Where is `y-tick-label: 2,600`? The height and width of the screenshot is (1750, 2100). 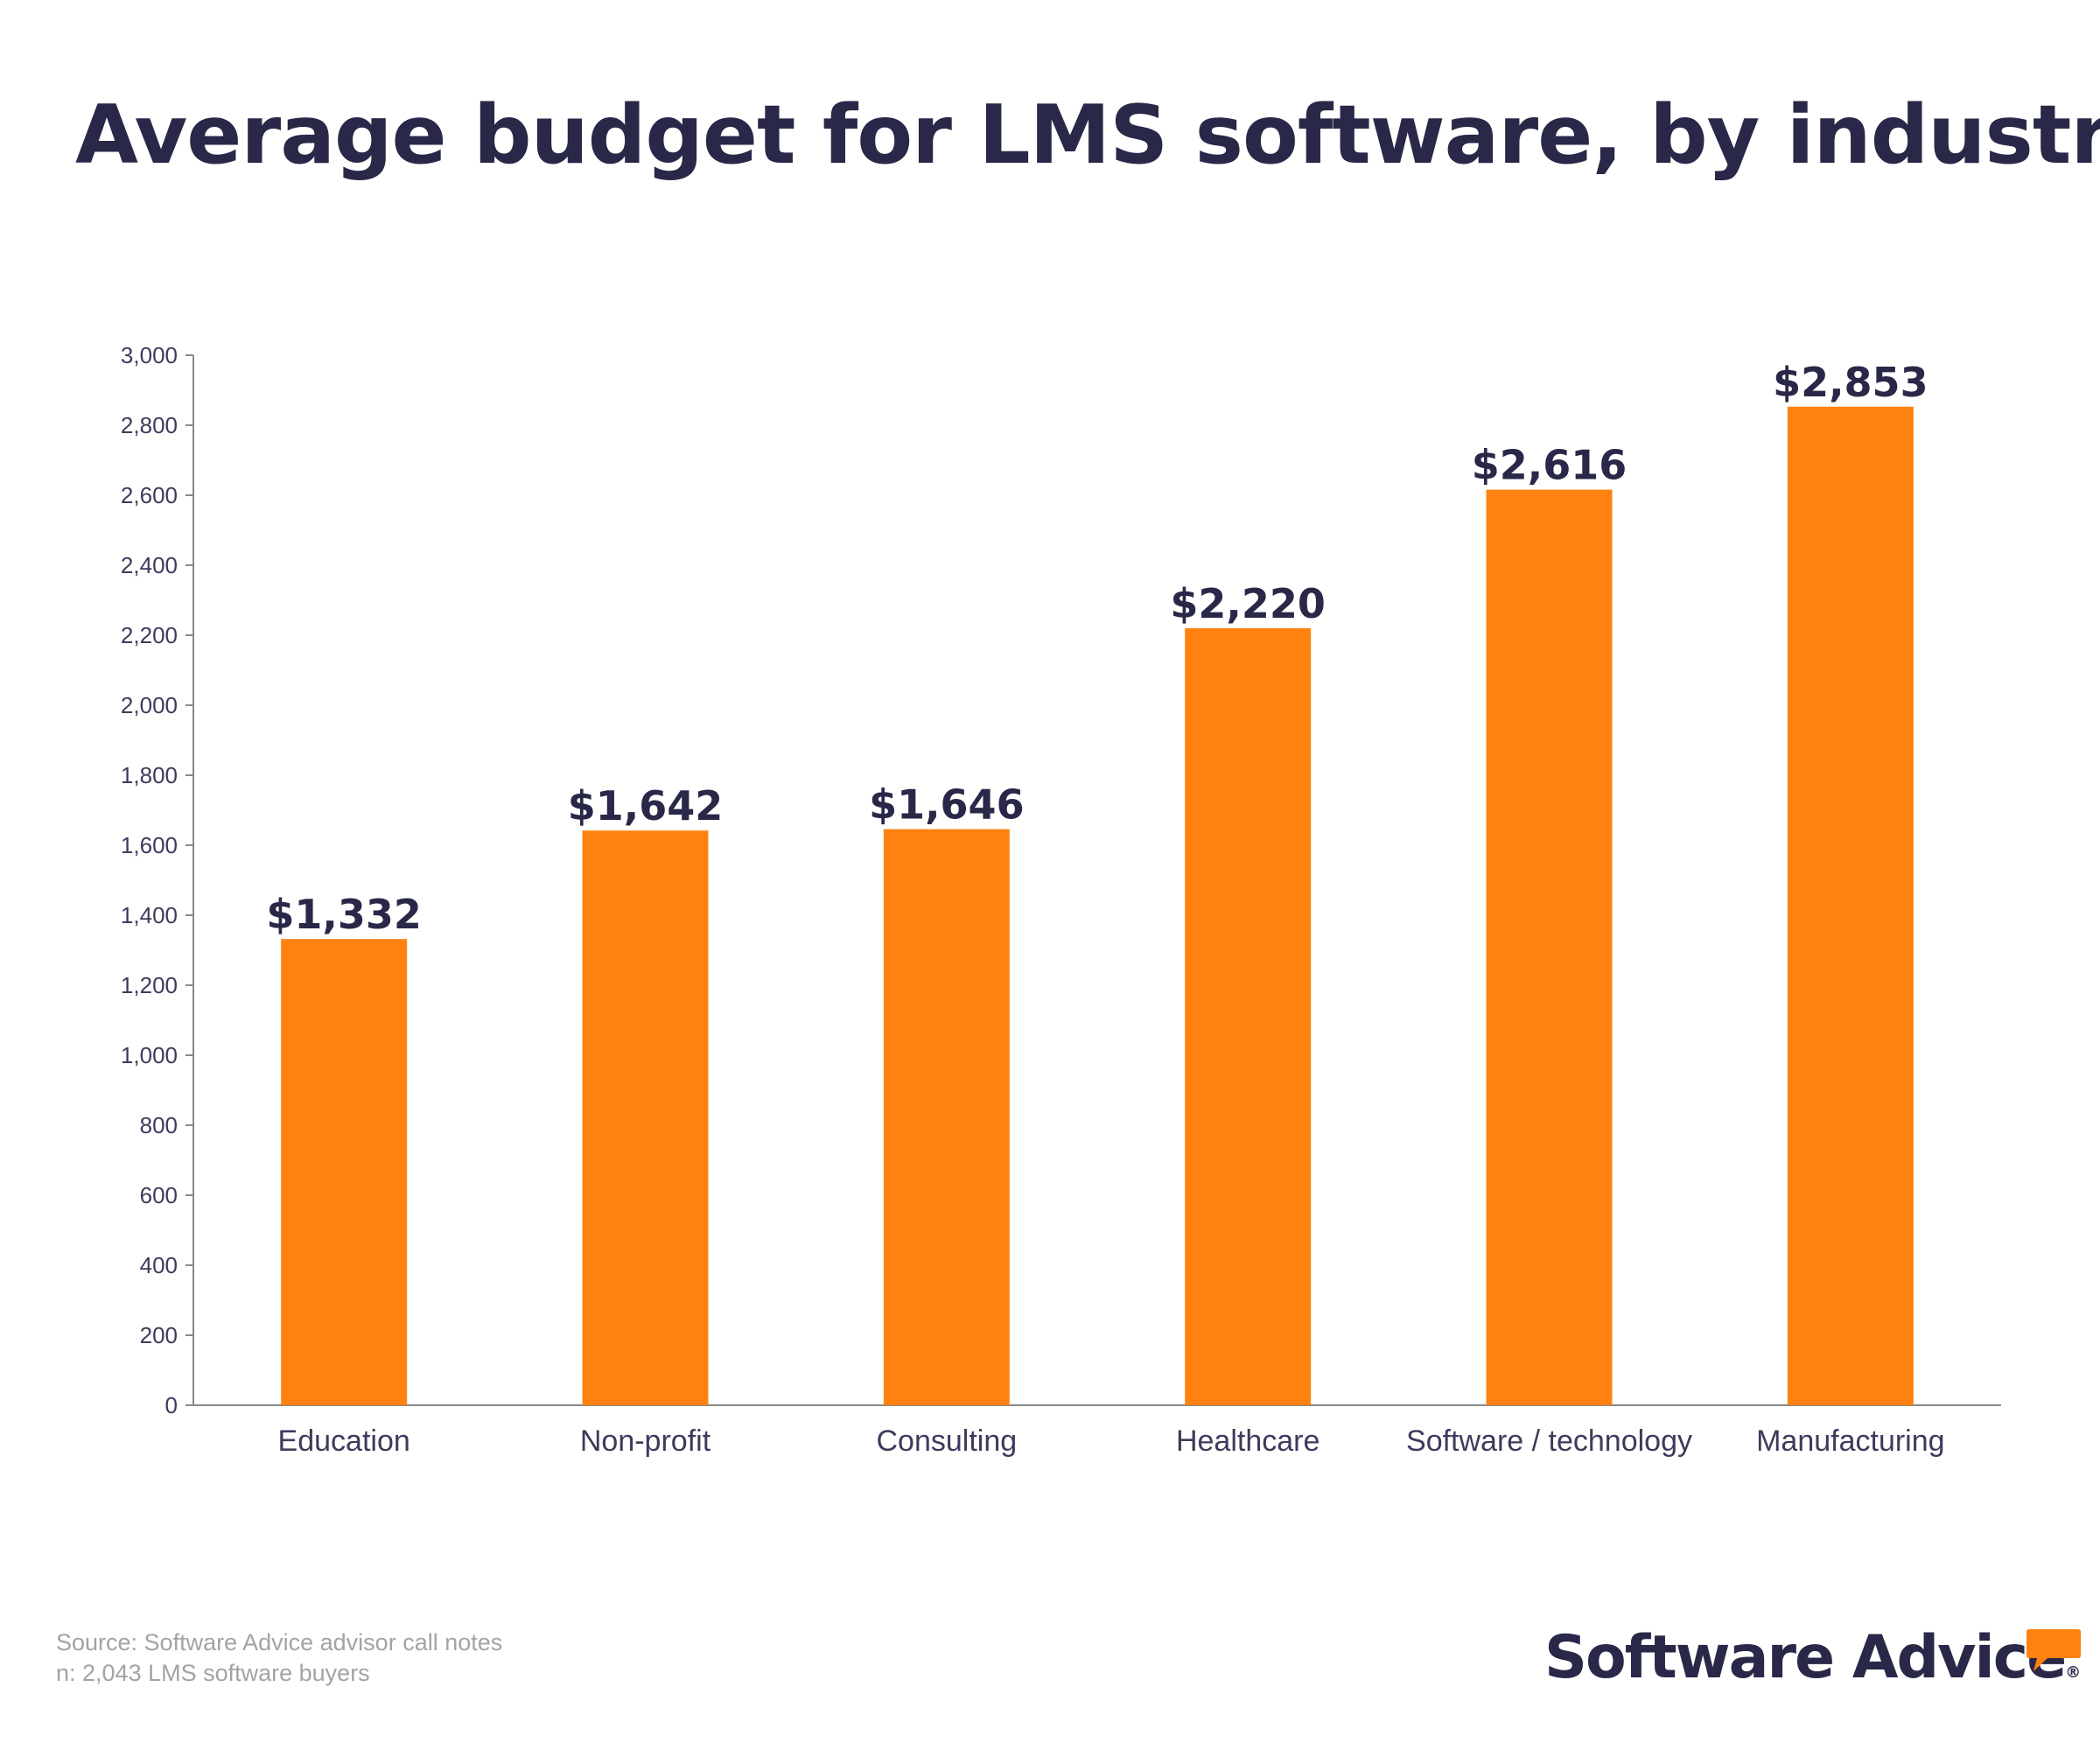
y-tick-label: 2,600 is located at coordinates (149, 495).